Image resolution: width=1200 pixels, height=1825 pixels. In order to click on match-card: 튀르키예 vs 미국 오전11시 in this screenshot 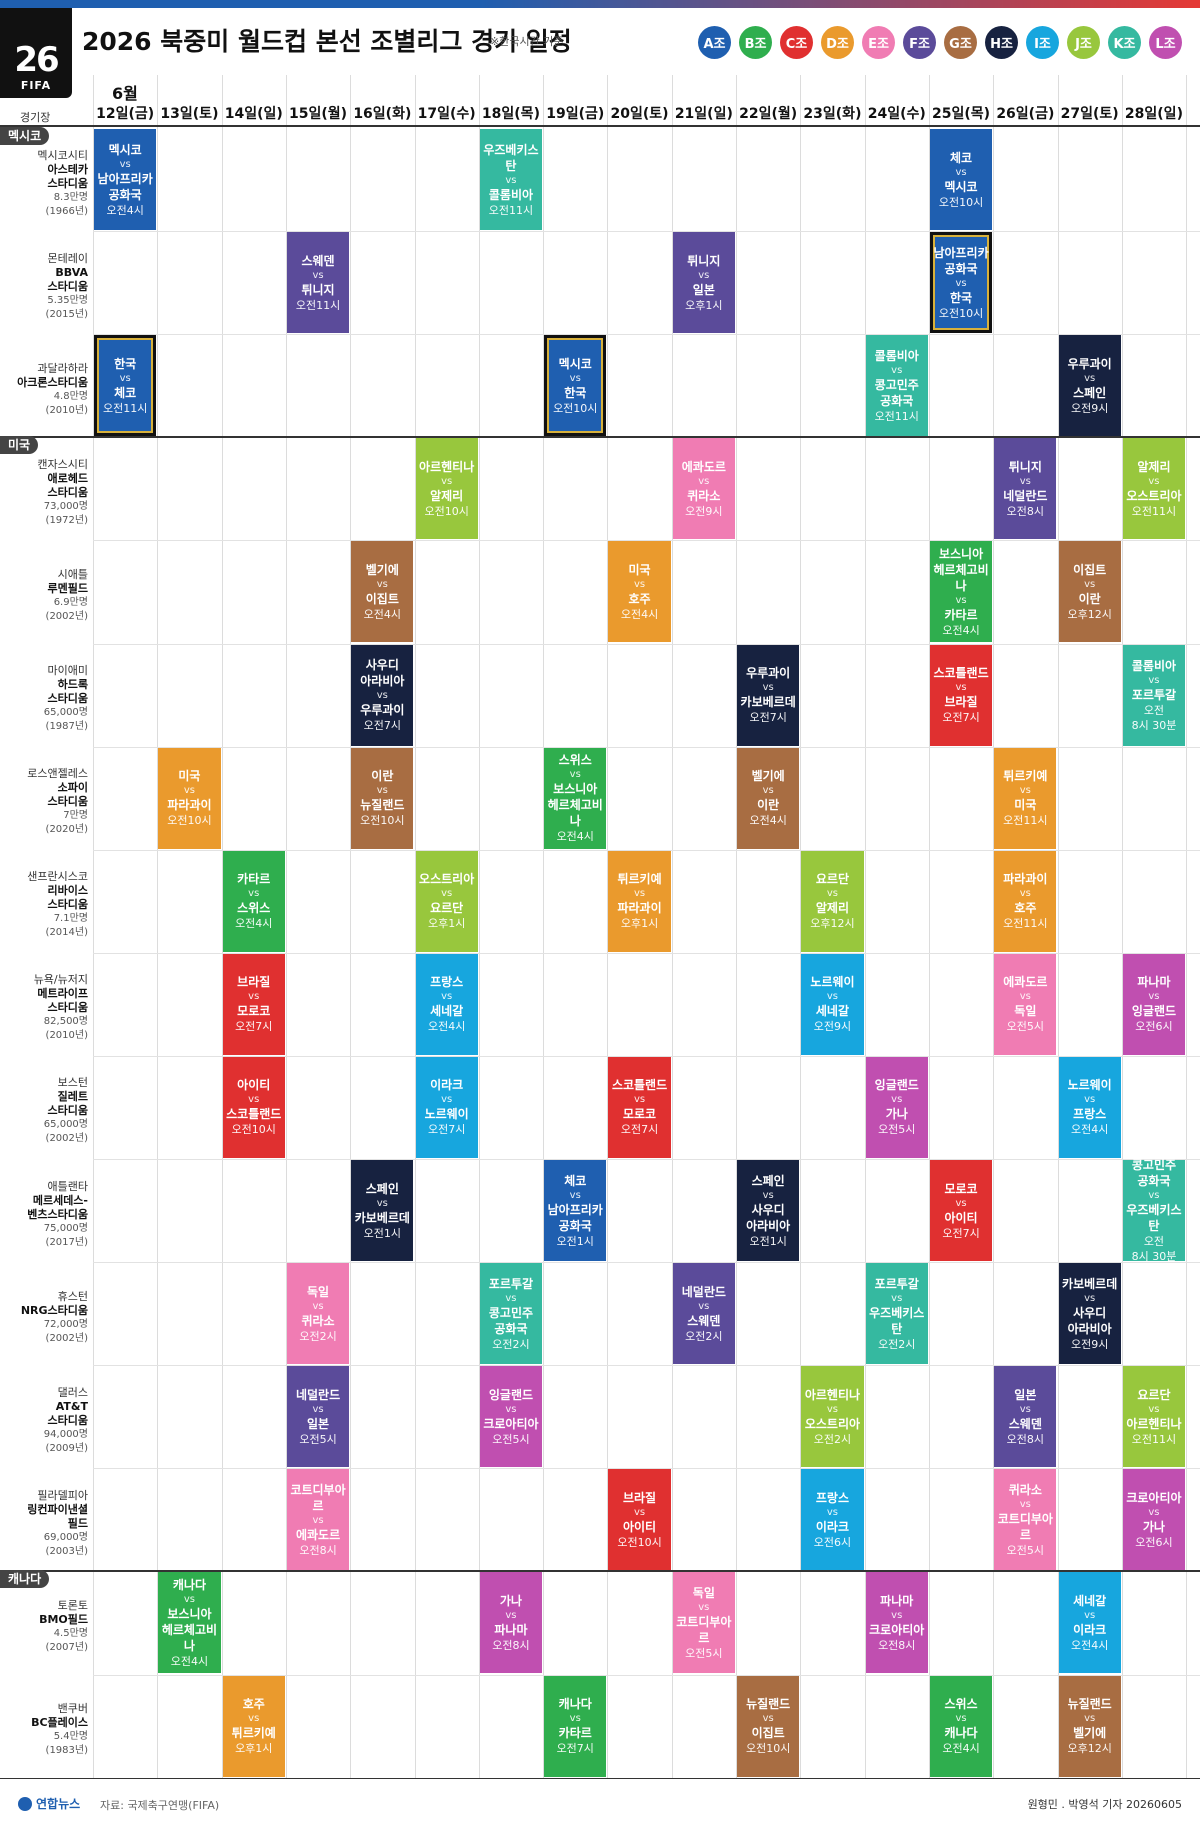, I will do `click(1025, 798)`.